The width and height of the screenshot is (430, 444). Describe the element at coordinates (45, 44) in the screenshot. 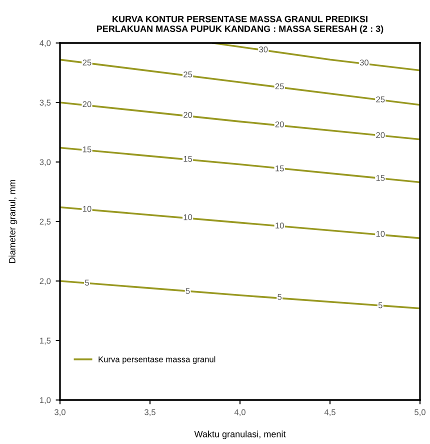

I see `y-tick-label: 4,0` at that location.